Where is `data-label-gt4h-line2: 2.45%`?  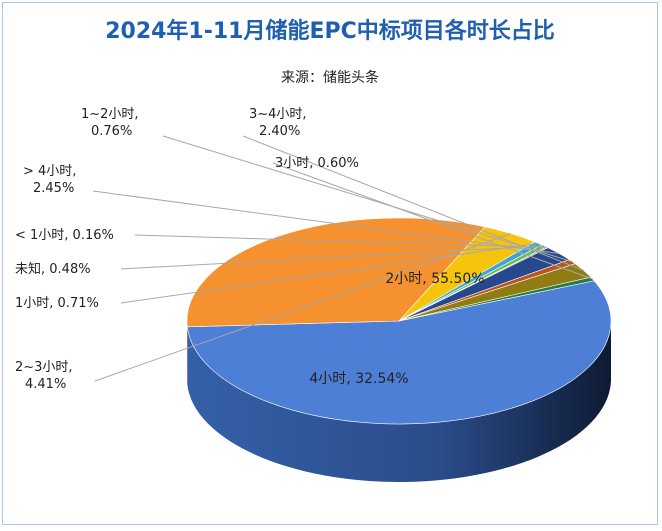
data-label-gt4h-line2: 2.45% is located at coordinates (53, 188).